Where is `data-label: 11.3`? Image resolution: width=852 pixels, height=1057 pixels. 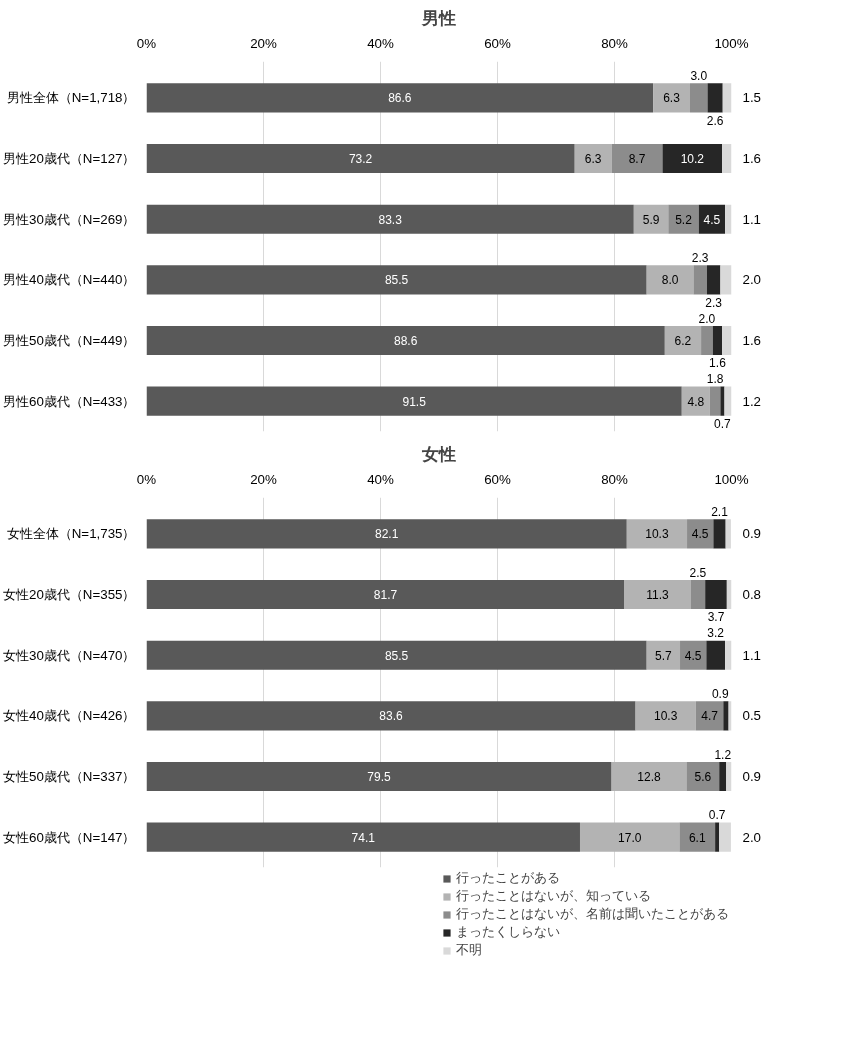 data-label: 11.3 is located at coordinates (658, 595).